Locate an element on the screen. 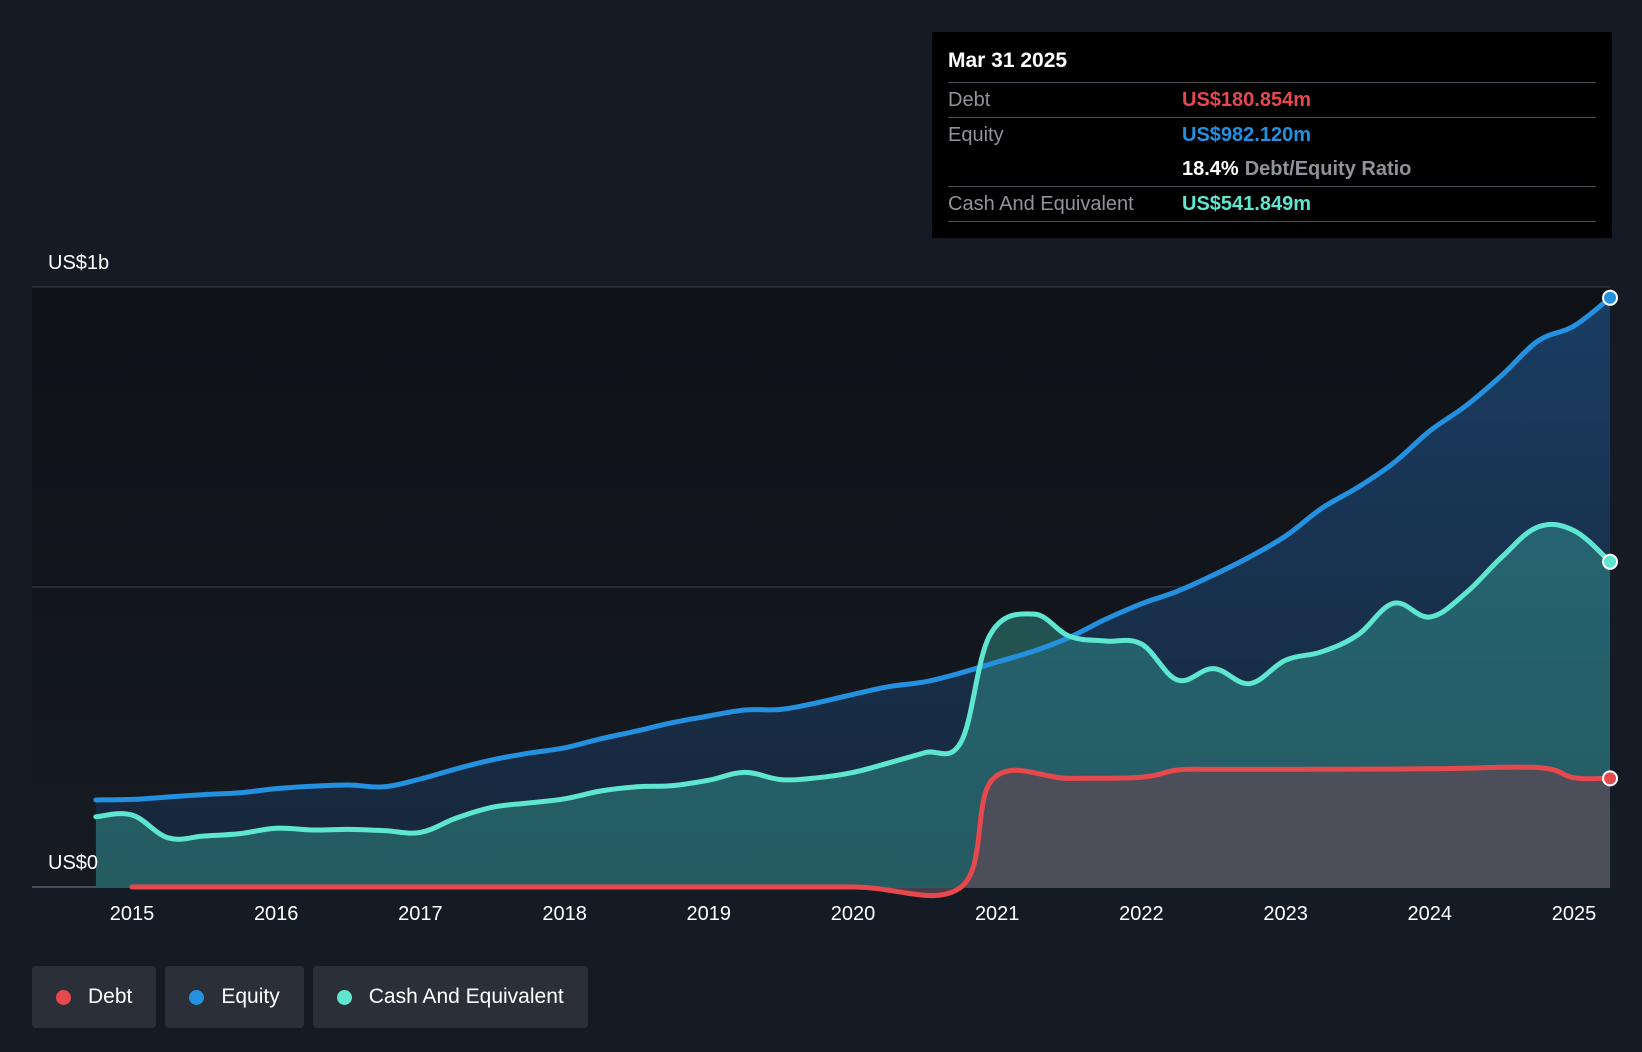 Image resolution: width=1642 pixels, height=1052 pixels. y-tick-label-top: US$1b is located at coordinates (78, 263).